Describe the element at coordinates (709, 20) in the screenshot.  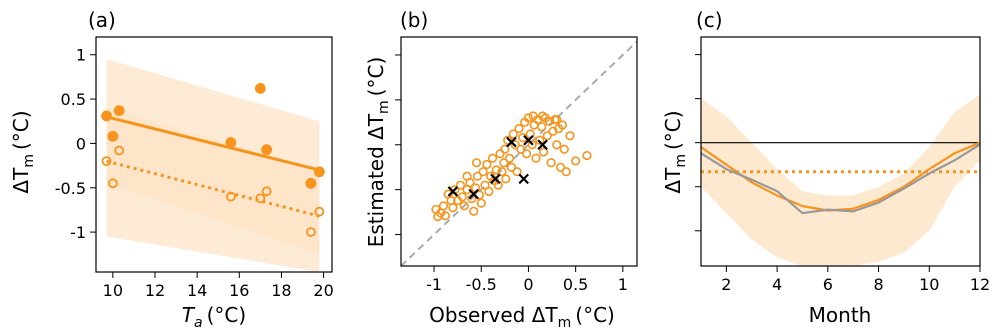
I see `panel-c-label: (c)` at that location.